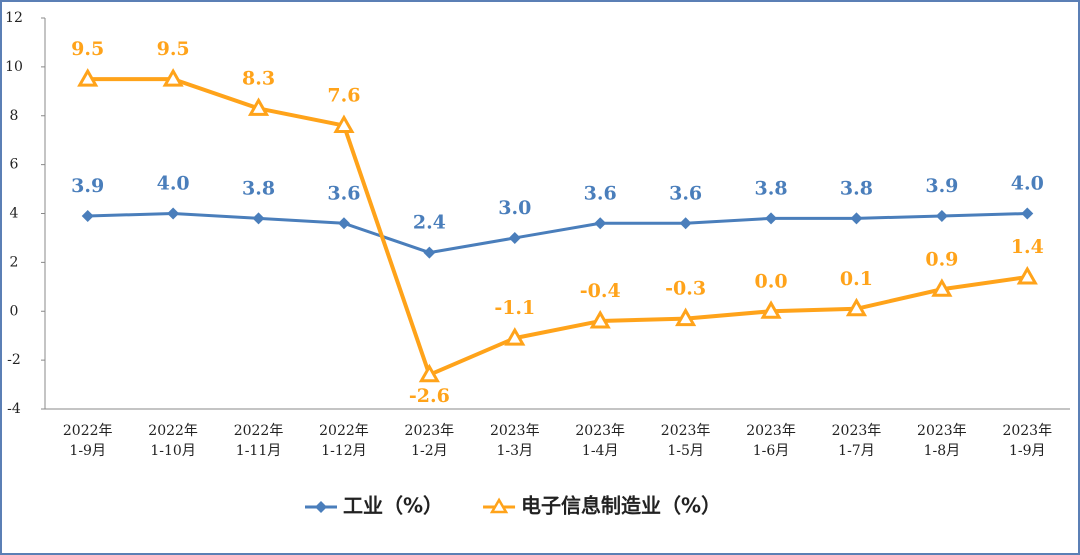 Image resolution: width=1080 pixels, height=555 pixels. Describe the element at coordinates (258, 78) in the screenshot. I see `data-label: 8.3` at that location.